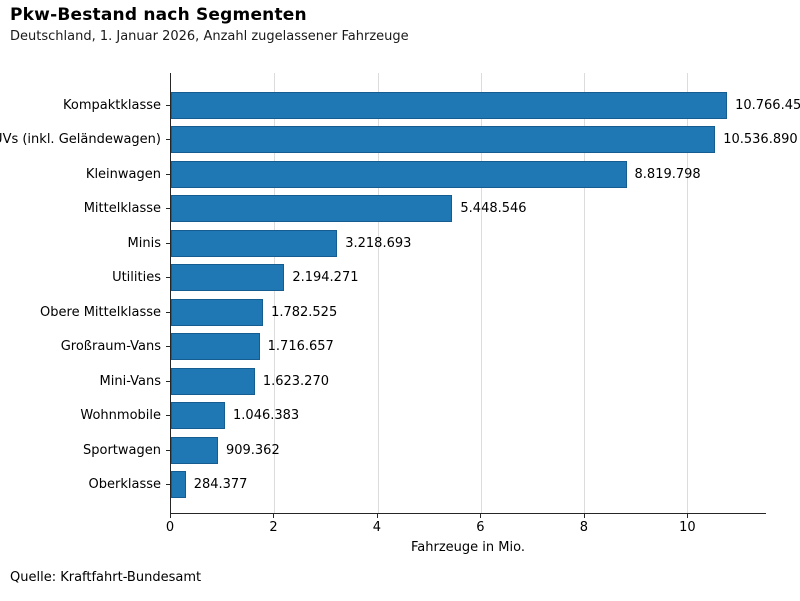  What do you see at coordinates (130, 381) in the screenshot?
I see `category-label: Mini-Vans` at bounding box center [130, 381].